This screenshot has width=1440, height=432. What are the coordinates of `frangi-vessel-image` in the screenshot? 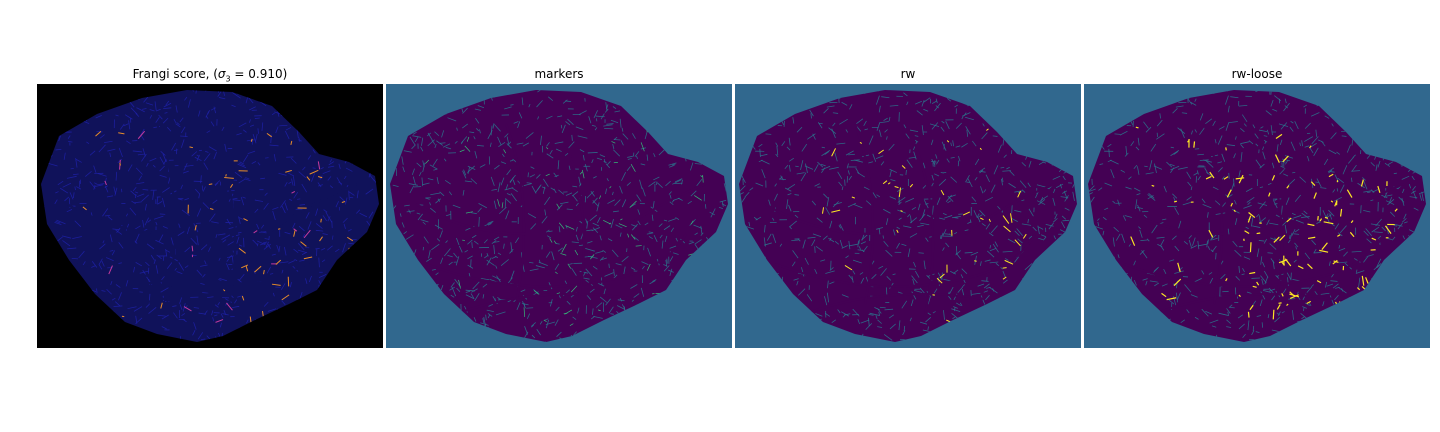 It's located at (210, 216).